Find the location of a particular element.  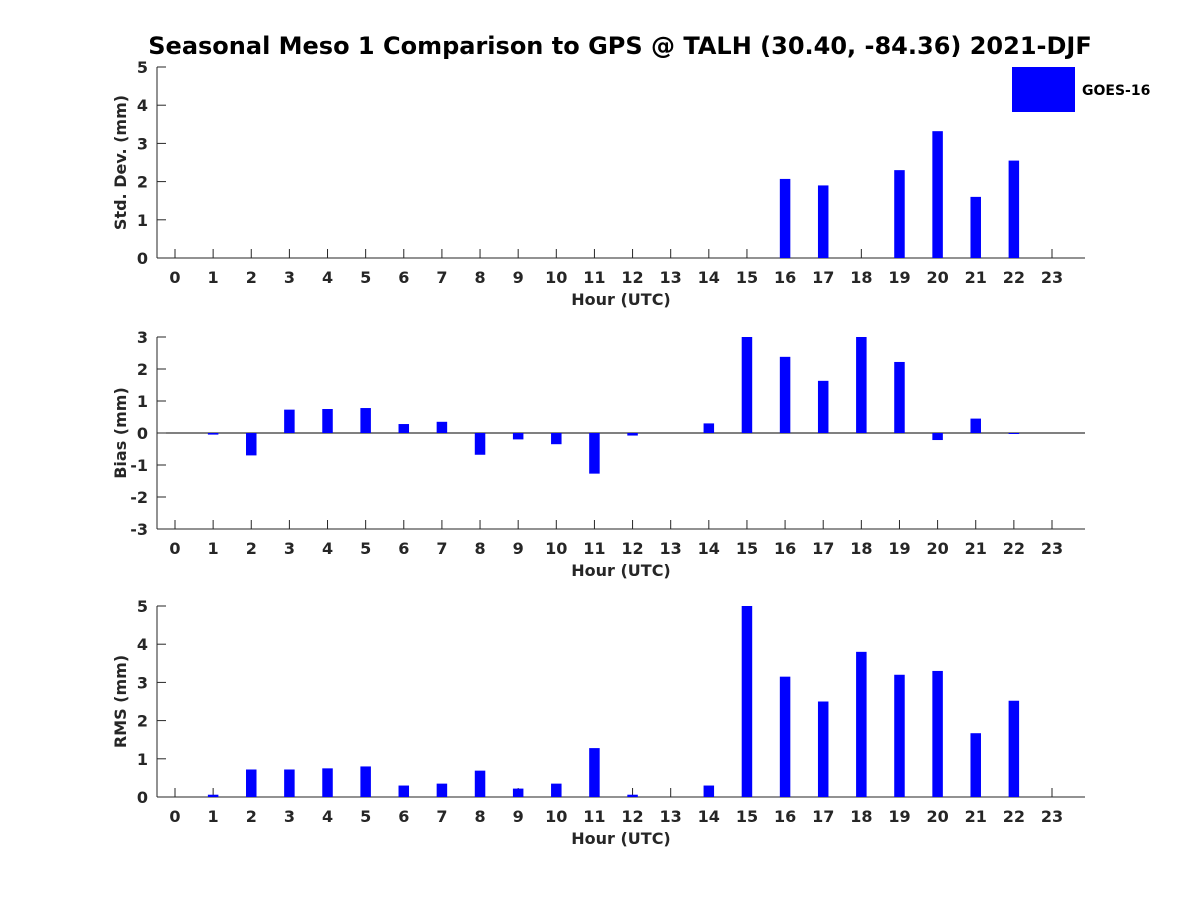

x-tick-label: 17 is located at coordinates (823, 816).